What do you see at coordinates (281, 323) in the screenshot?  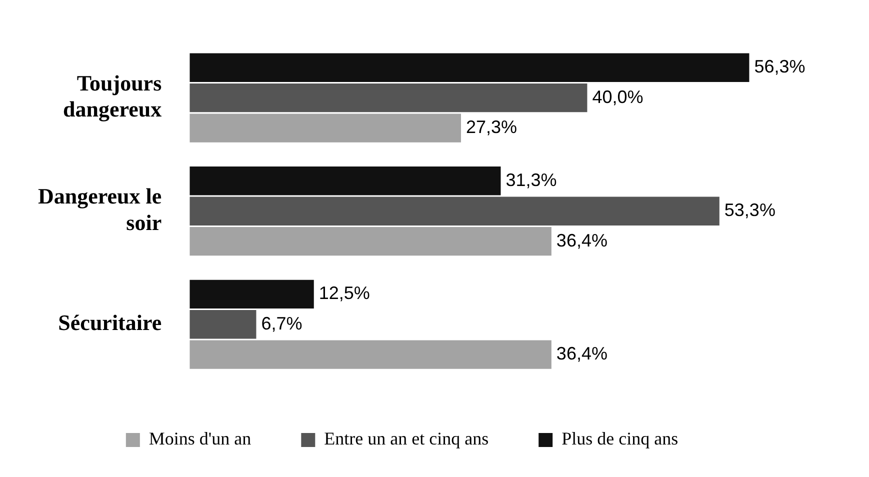 I see `data-label: 6,7%` at bounding box center [281, 323].